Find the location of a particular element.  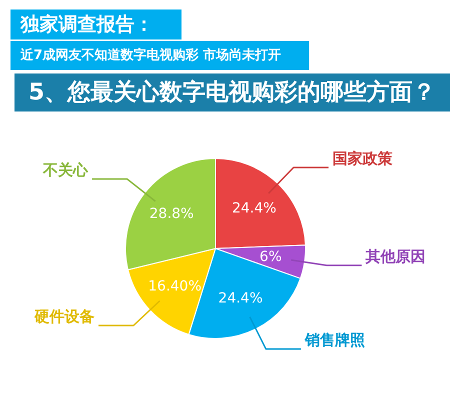

chart-title: 独家调查报告： is located at coordinates (87, 25).